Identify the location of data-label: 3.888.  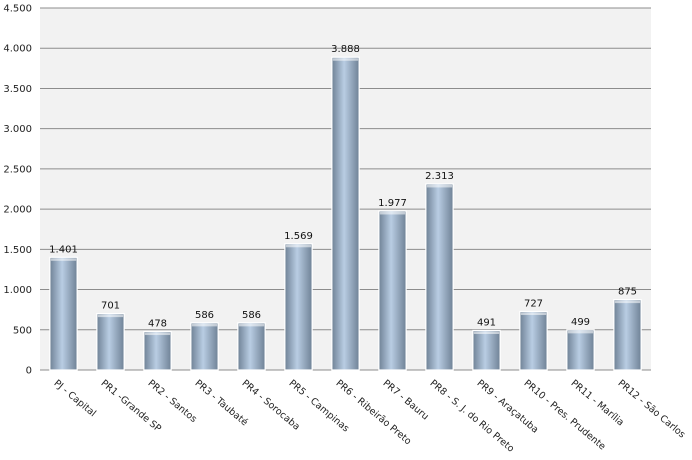
(345, 49).